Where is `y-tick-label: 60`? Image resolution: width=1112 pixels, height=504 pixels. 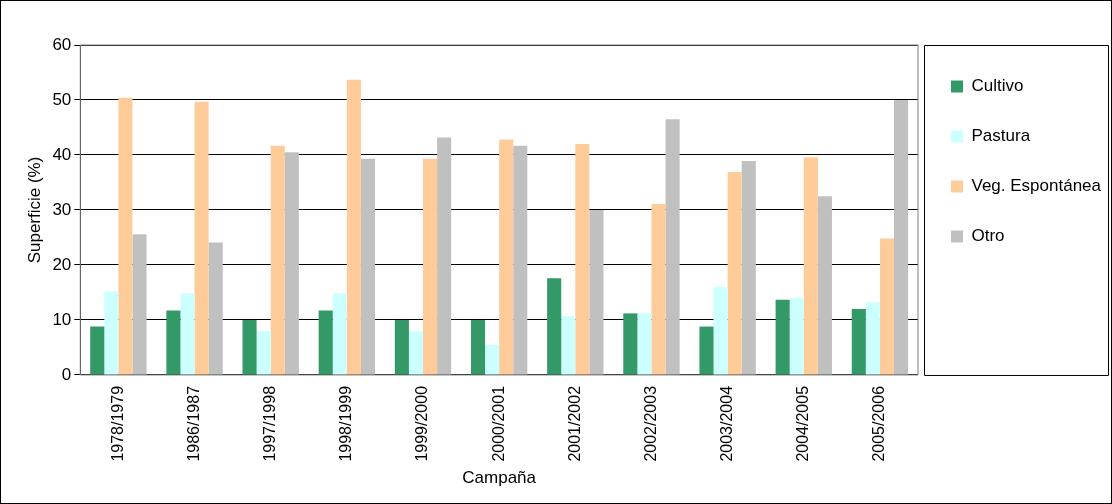 y-tick-label: 60 is located at coordinates (62, 44).